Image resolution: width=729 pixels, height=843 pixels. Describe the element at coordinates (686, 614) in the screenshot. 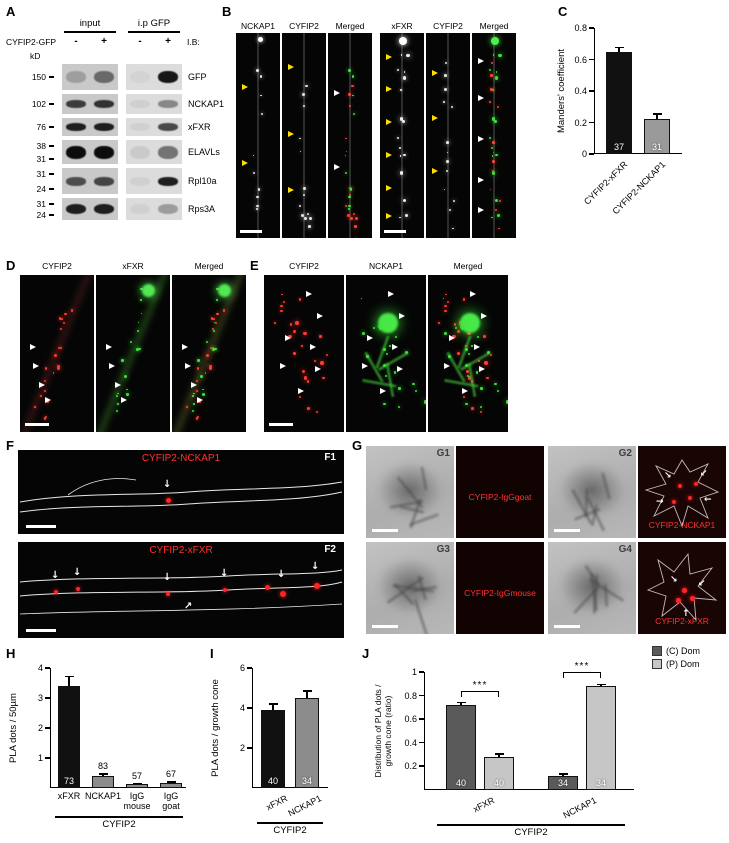

I see `arrow-icon: ↑` at that location.